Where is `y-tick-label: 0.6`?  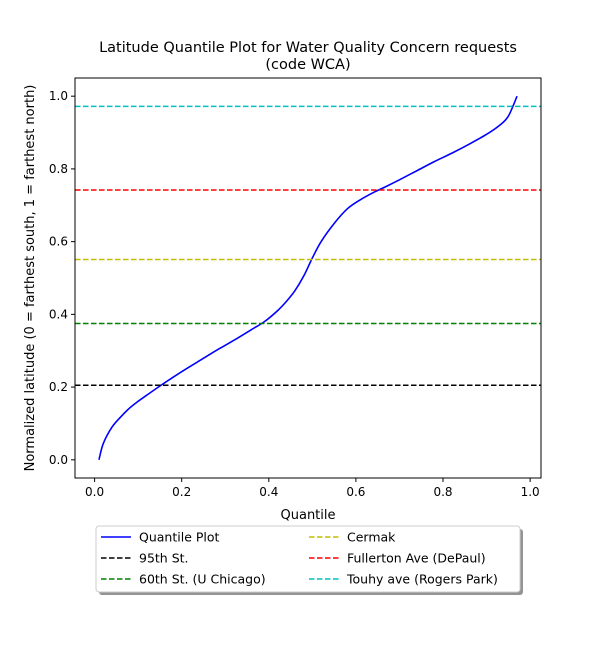 y-tick-label: 0.6 is located at coordinates (58, 242).